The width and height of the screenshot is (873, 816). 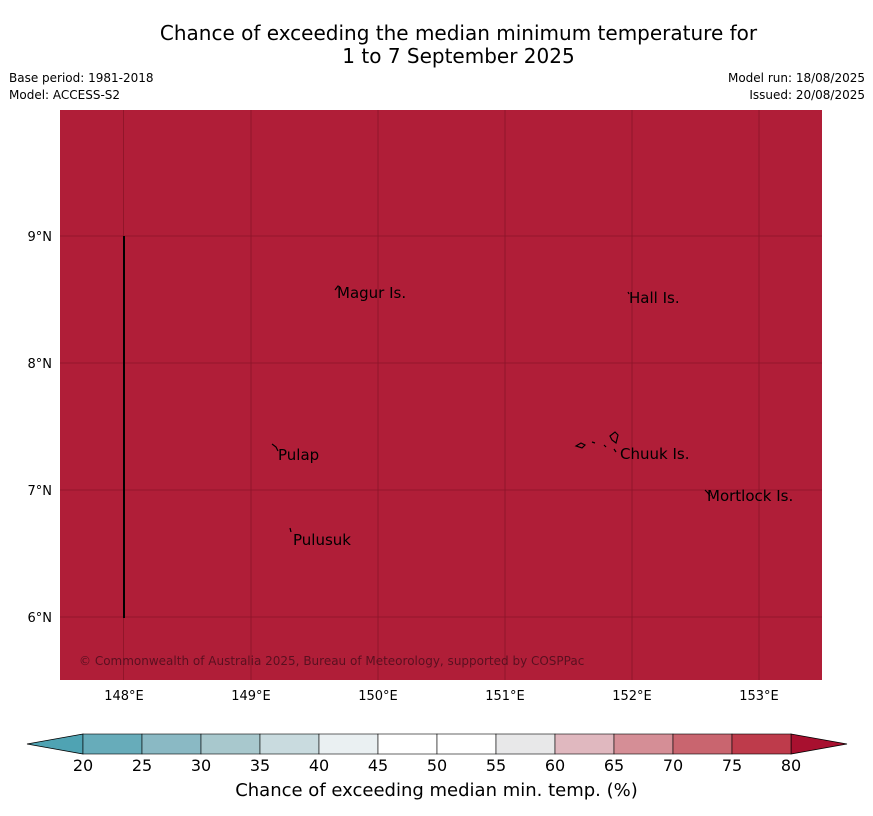 What do you see at coordinates (337, 288) in the screenshot?
I see `island-magur` at bounding box center [337, 288].